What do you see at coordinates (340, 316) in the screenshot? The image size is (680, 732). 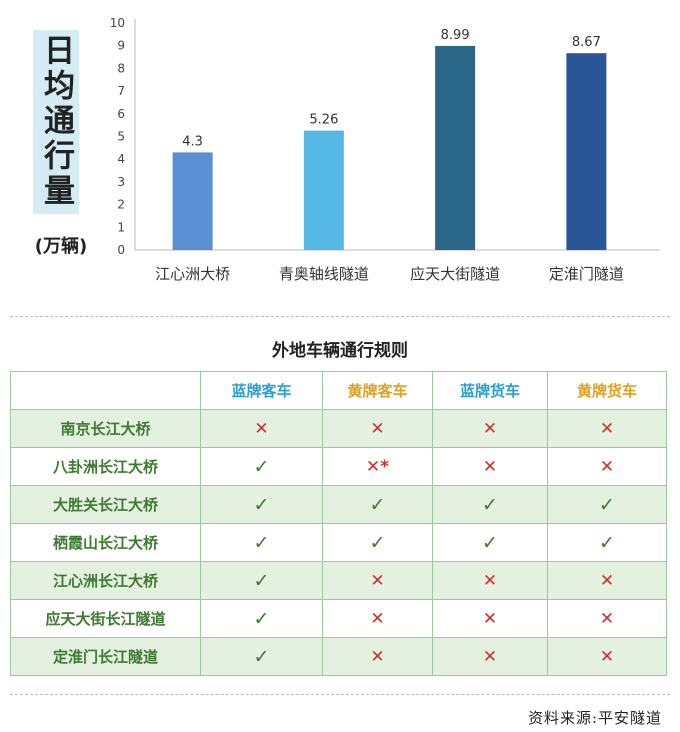 I see `top-divider` at bounding box center [340, 316].